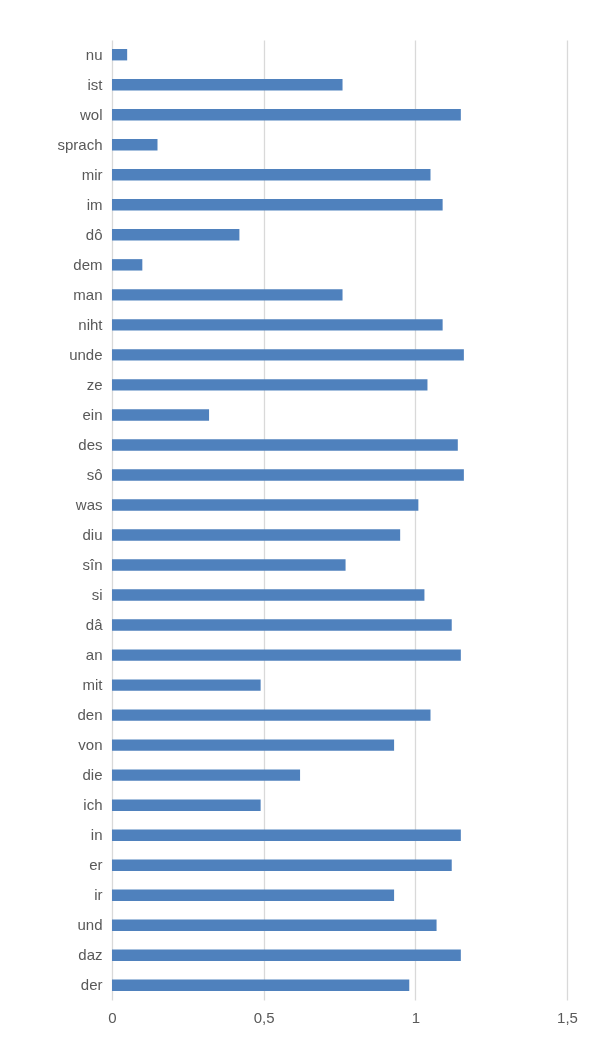  Describe the element at coordinates (80, 144) in the screenshot. I see `y-tick-label: sprach` at that location.